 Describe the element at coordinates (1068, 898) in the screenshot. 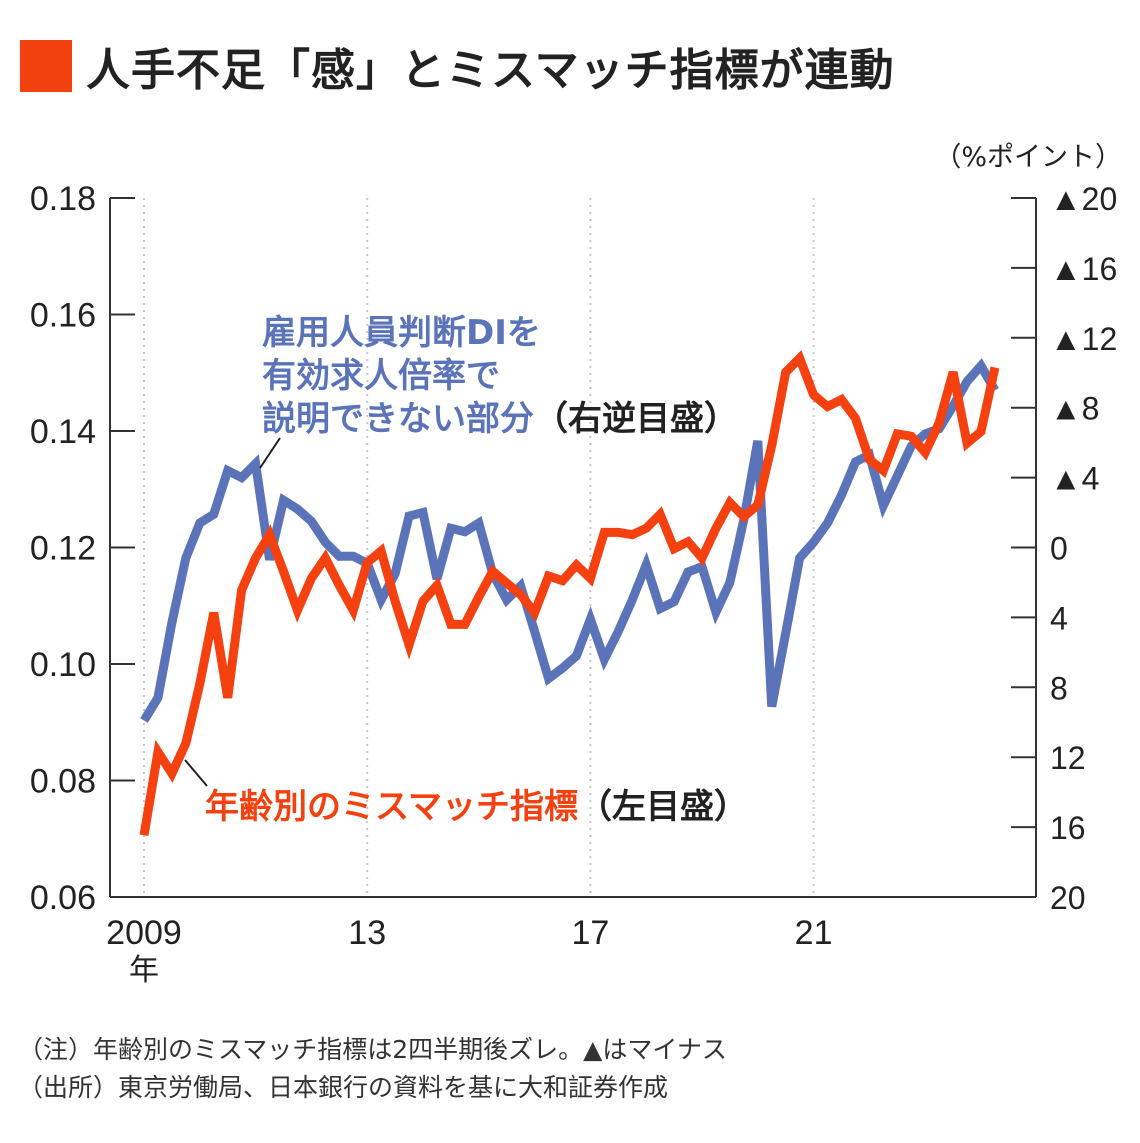

I see `right-axis-tick-label: 20` at that location.